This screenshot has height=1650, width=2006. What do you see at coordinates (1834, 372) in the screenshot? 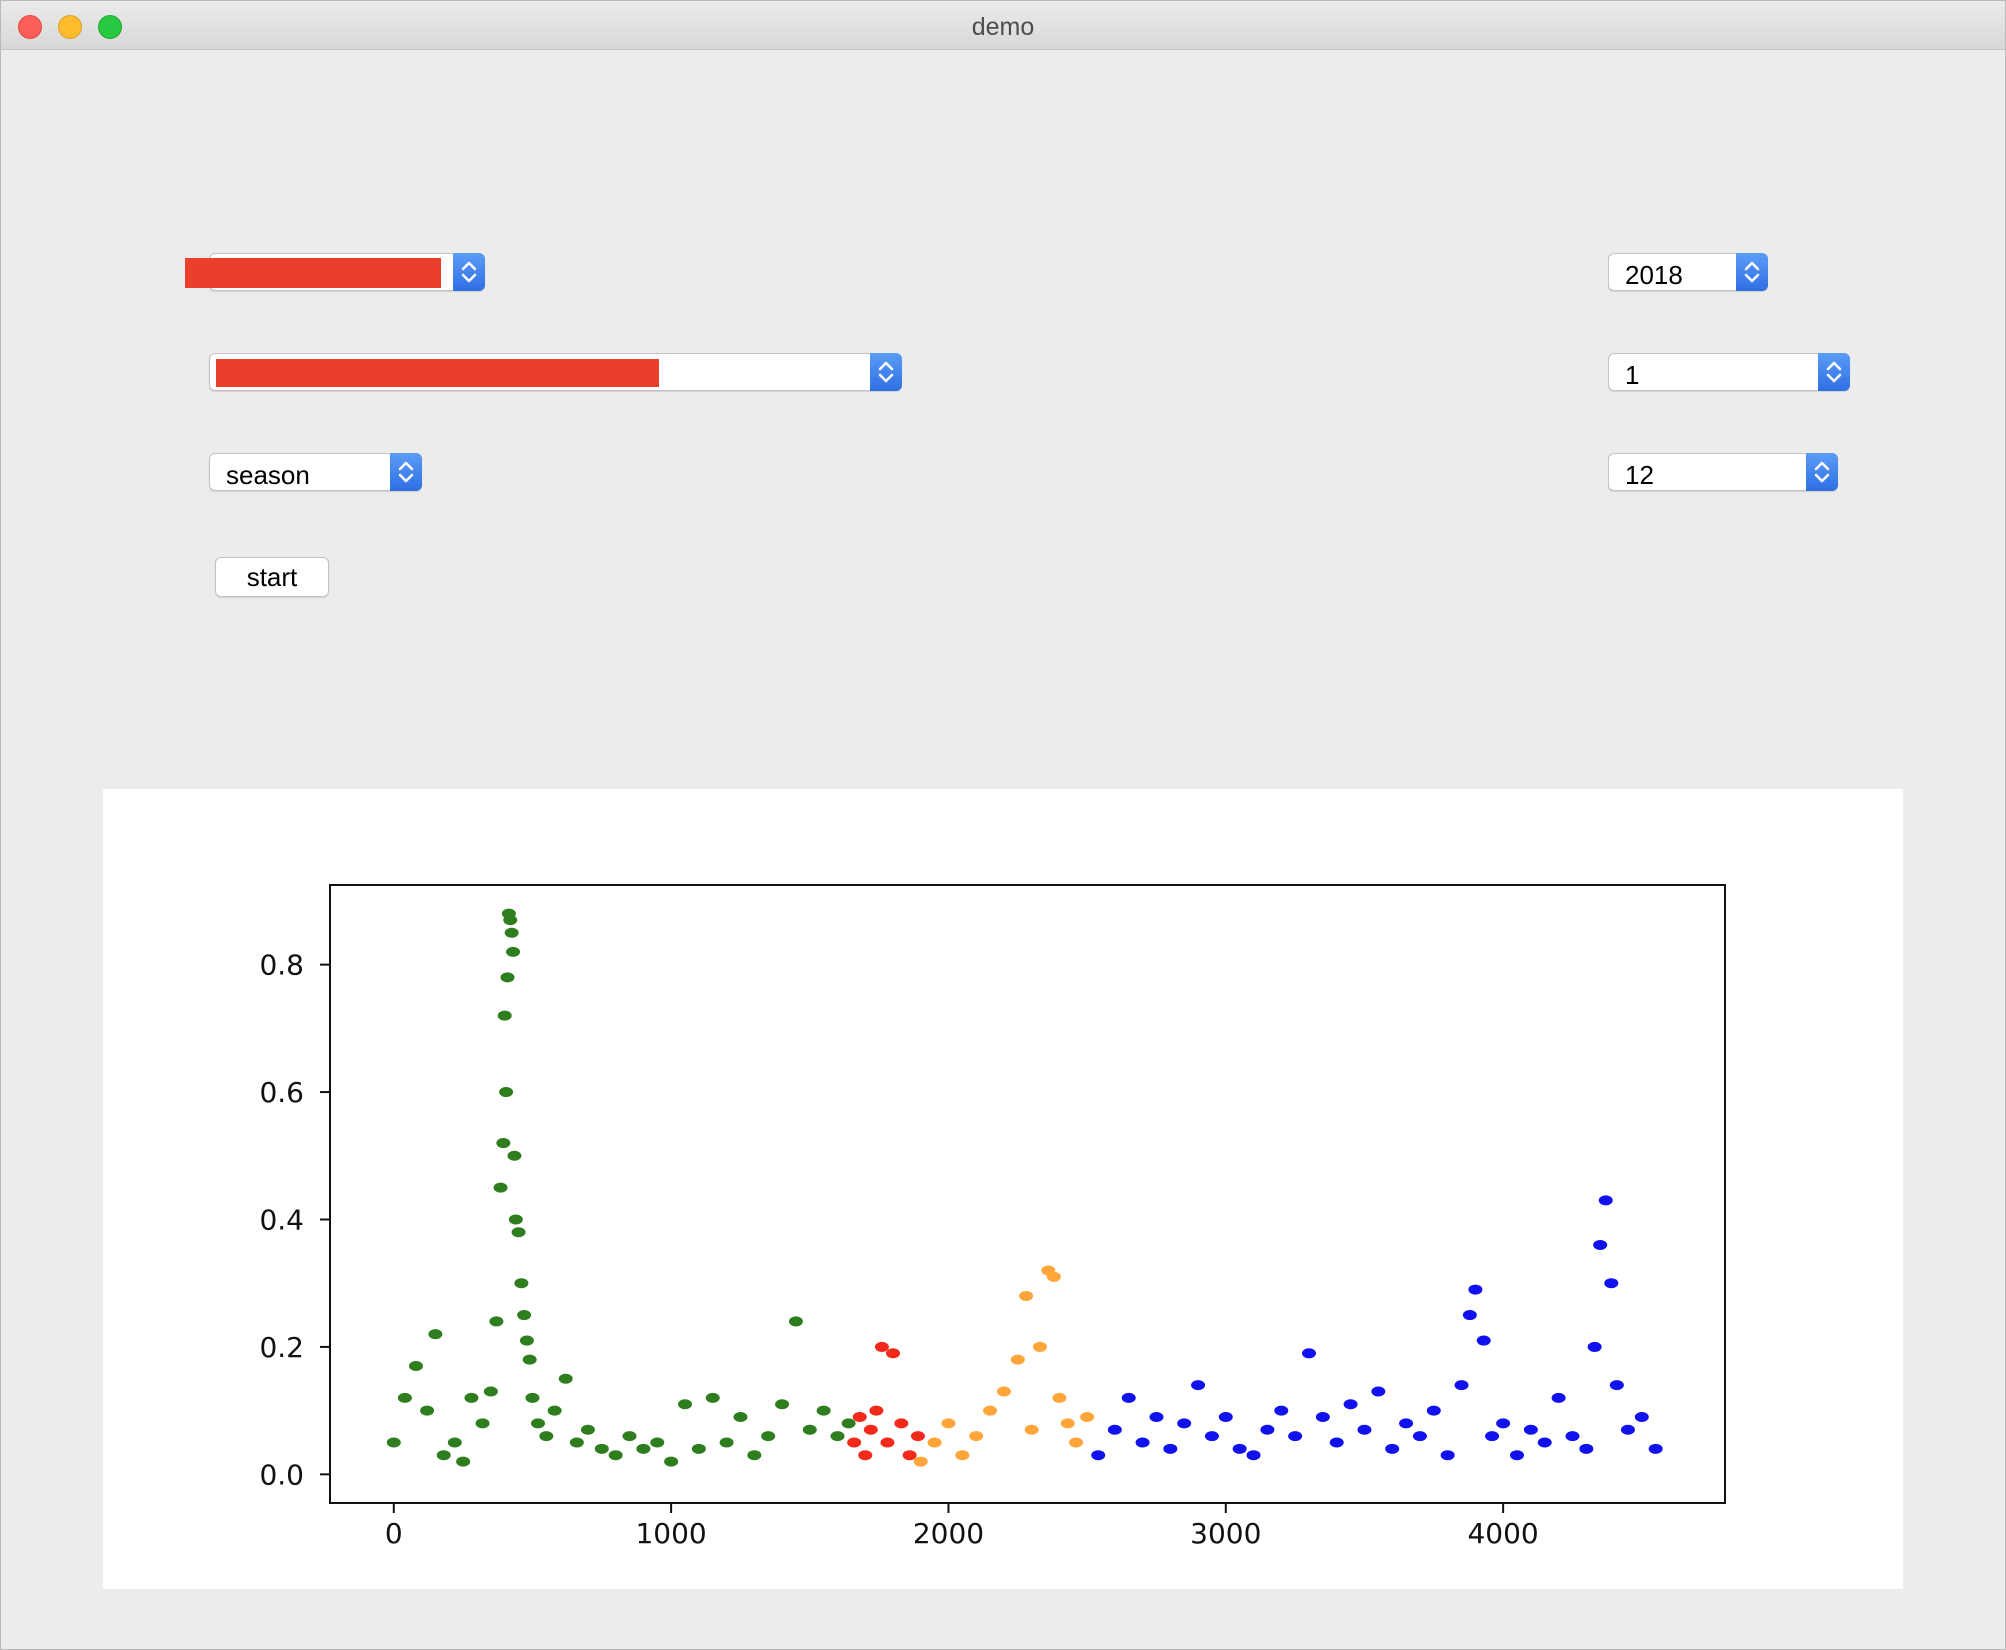
I see `month-start-select-chevron-updown-icon` at bounding box center [1834, 372].